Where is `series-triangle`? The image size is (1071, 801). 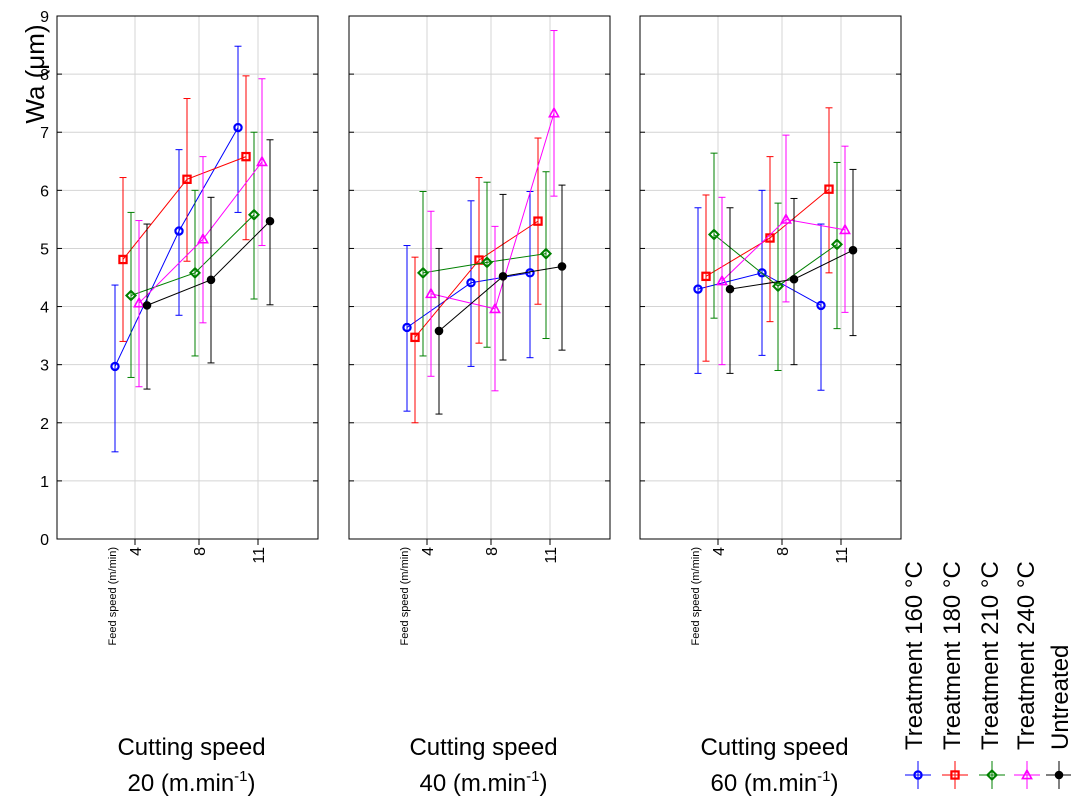
series-triangle is located at coordinates (200, 233).